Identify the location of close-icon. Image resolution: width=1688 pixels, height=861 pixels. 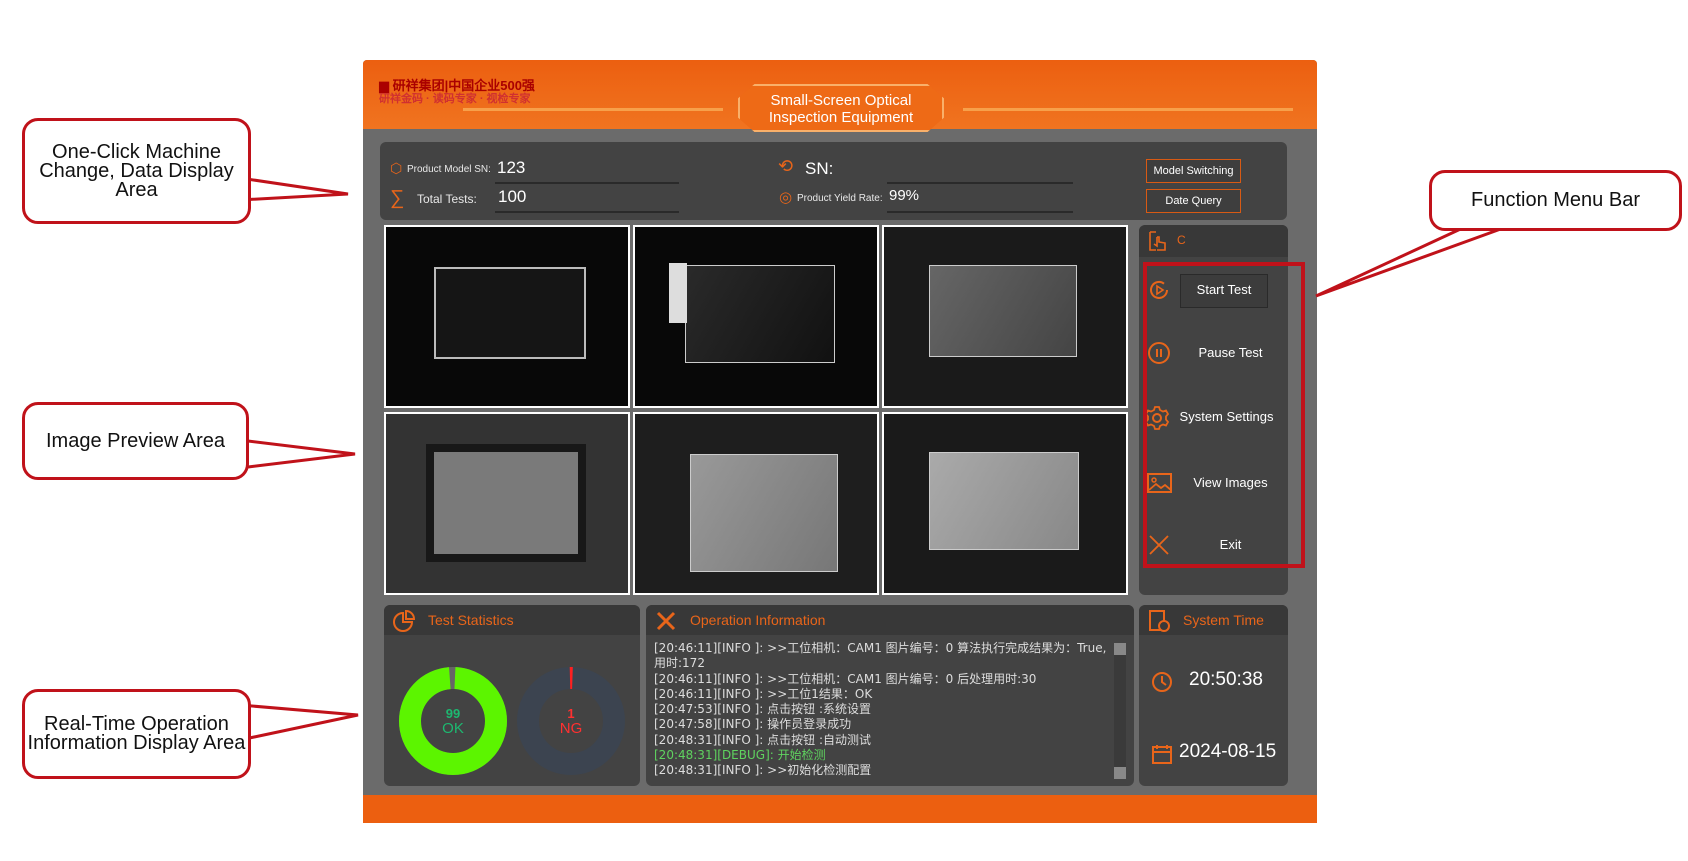
(1159, 545).